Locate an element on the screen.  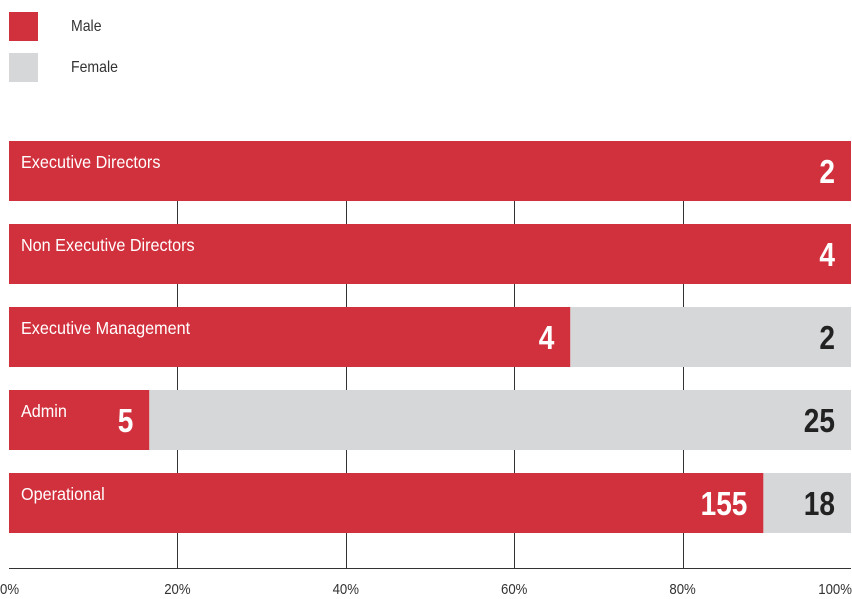
x-tick-label-4: 80% is located at coordinates (682, 588).